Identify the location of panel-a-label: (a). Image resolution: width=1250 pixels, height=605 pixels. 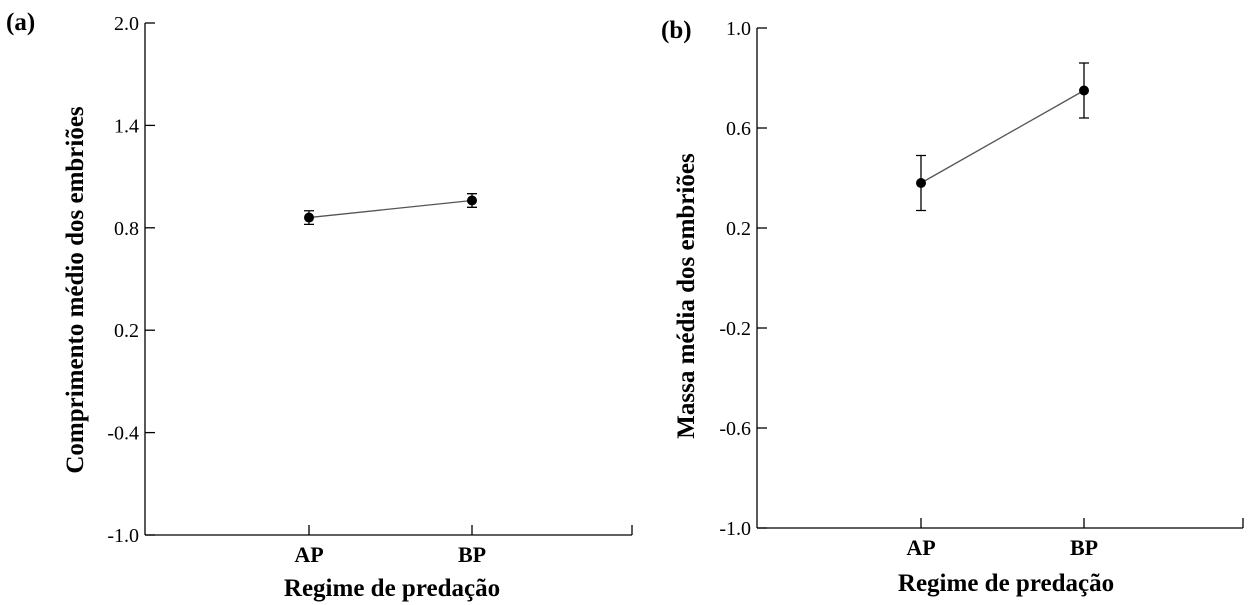
(20, 22).